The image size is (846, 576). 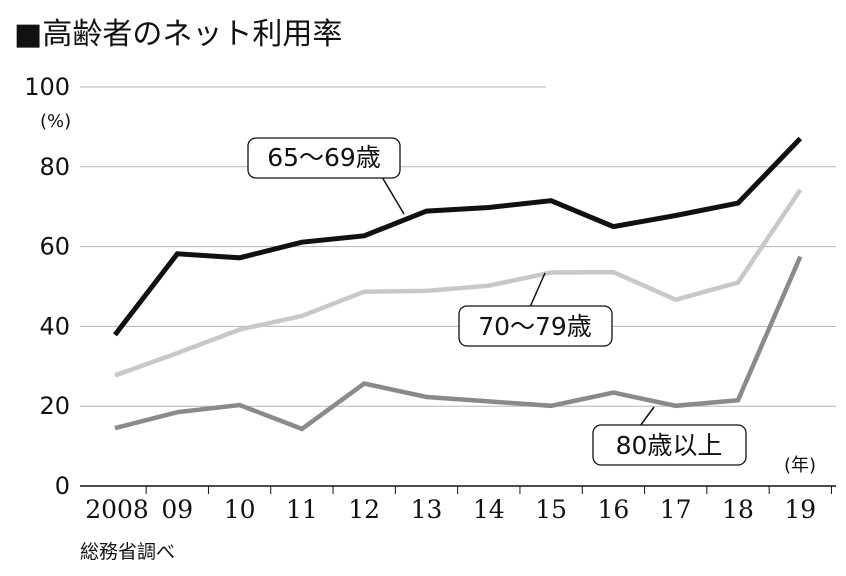 I want to click on chart-title: ■高齢者のネット利用率, so click(x=178, y=34).